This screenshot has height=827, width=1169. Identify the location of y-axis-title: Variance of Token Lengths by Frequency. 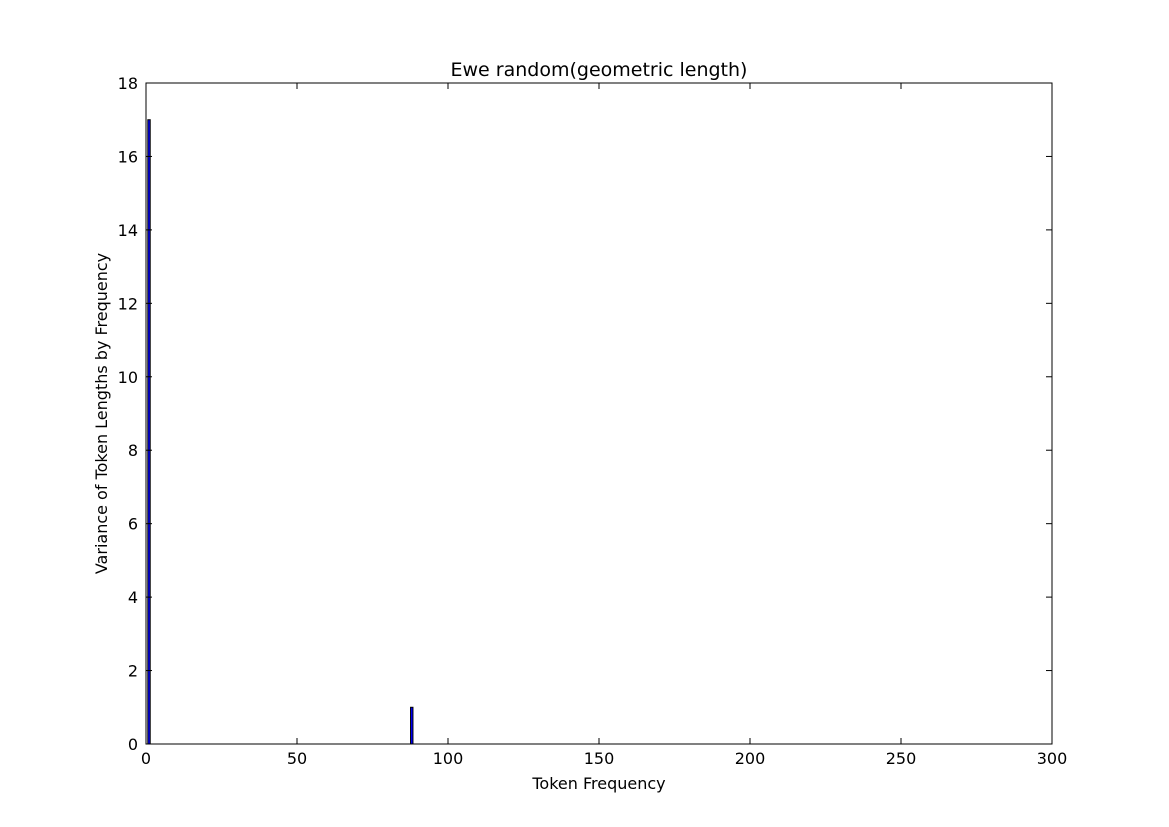
(101, 413).